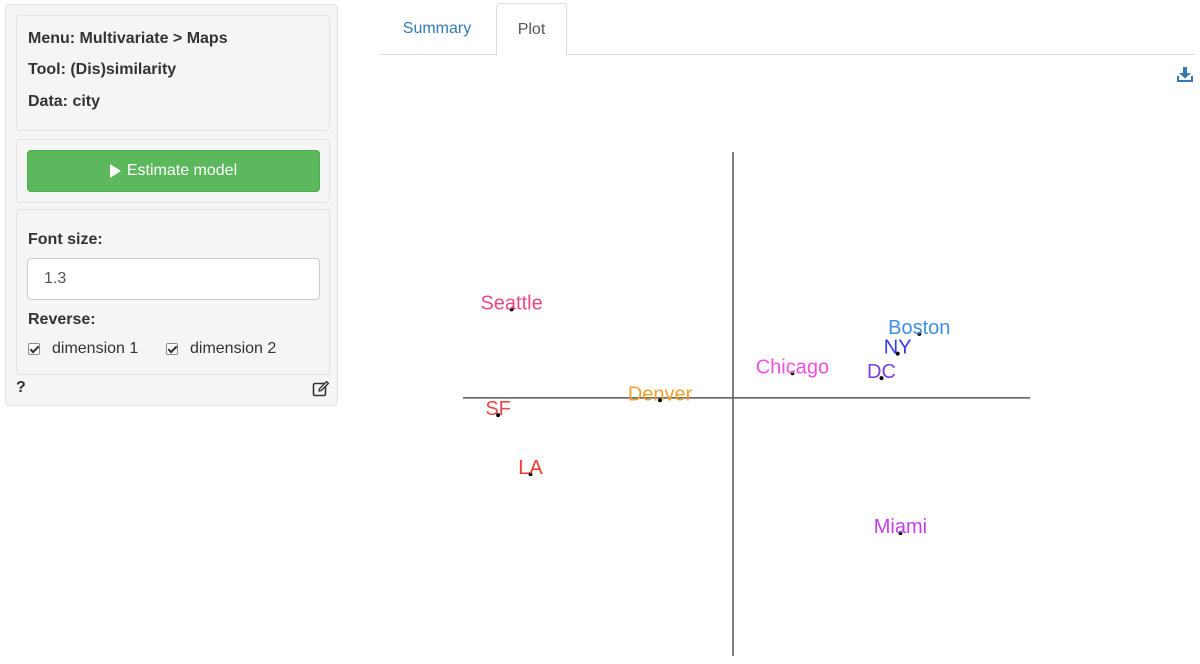  Describe the element at coordinates (898, 348) in the screenshot. I see `city-label-ny: NY` at that location.